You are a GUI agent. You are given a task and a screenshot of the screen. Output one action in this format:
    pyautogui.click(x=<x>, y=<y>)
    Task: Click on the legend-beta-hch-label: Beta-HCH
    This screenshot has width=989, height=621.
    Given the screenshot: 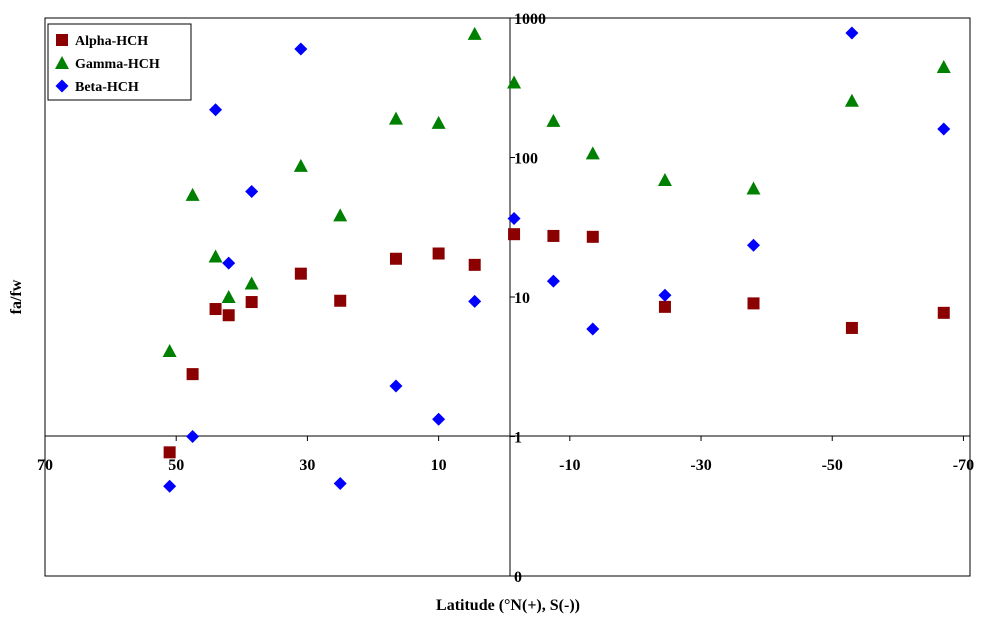 What is the action you would take?
    pyautogui.click(x=107, y=87)
    